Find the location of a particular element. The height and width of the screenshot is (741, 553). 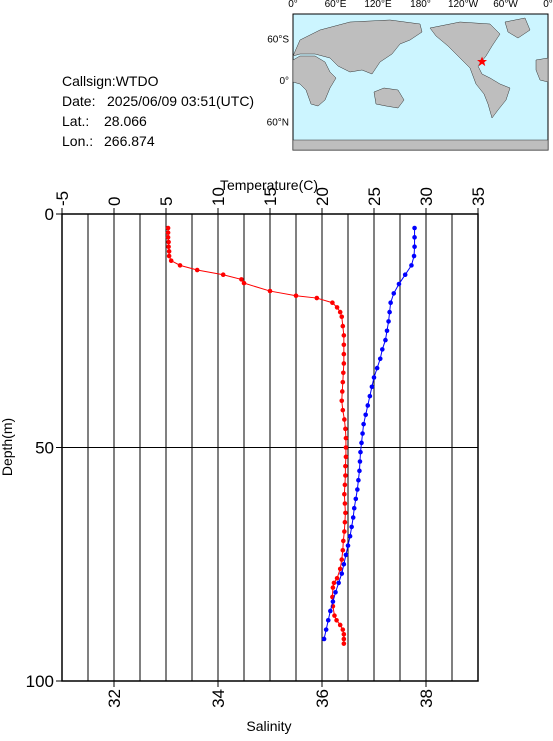

map-land is located at coordinates (420, 84).